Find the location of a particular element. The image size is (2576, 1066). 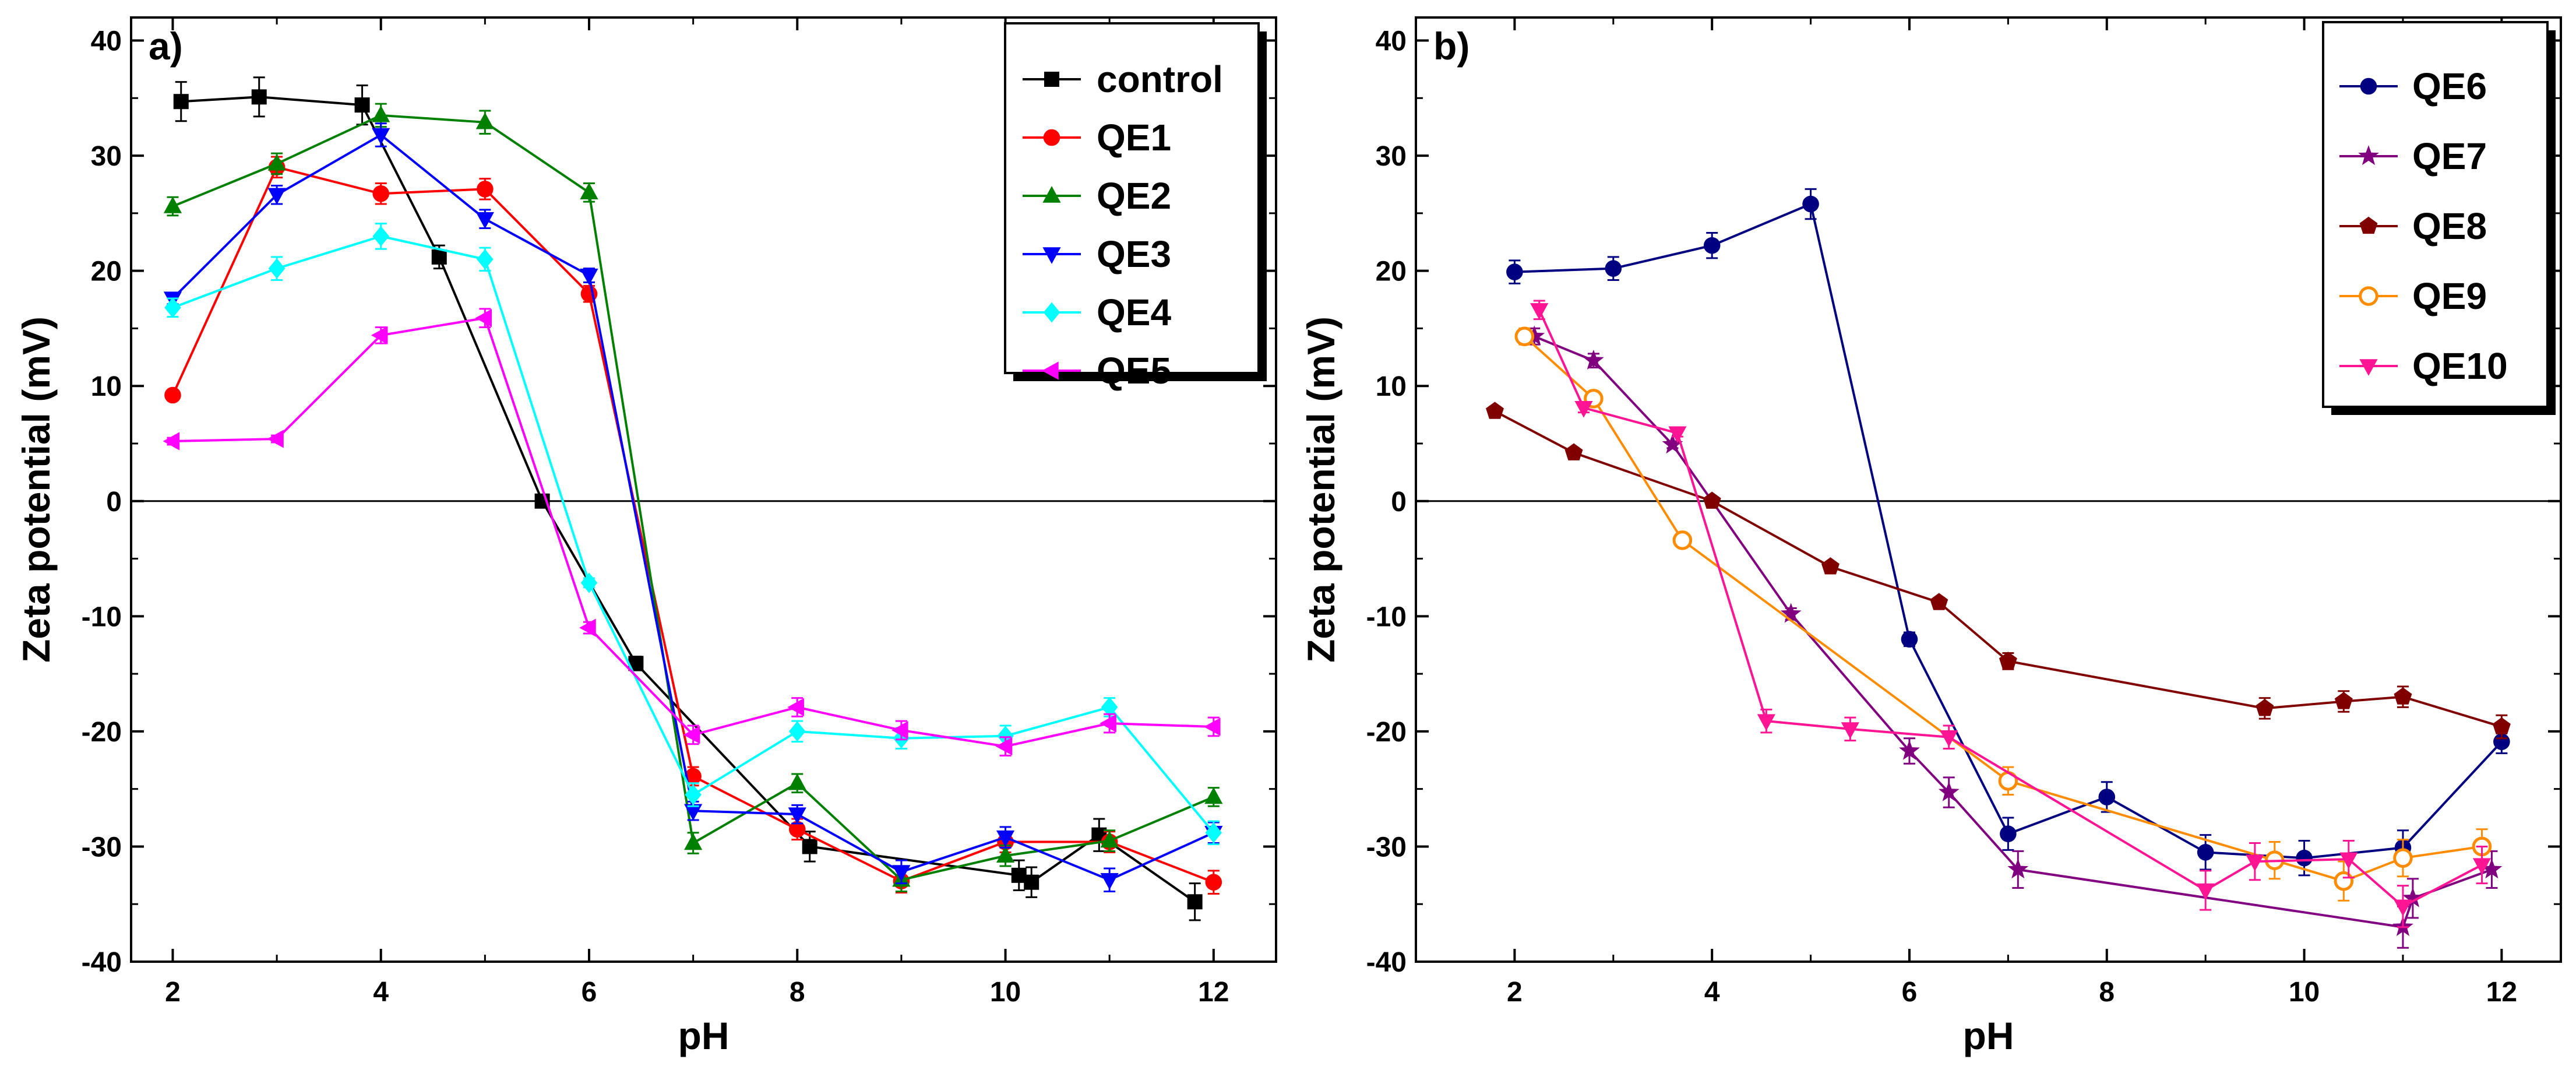

y-tick-label: -30 is located at coordinates (102, 847).